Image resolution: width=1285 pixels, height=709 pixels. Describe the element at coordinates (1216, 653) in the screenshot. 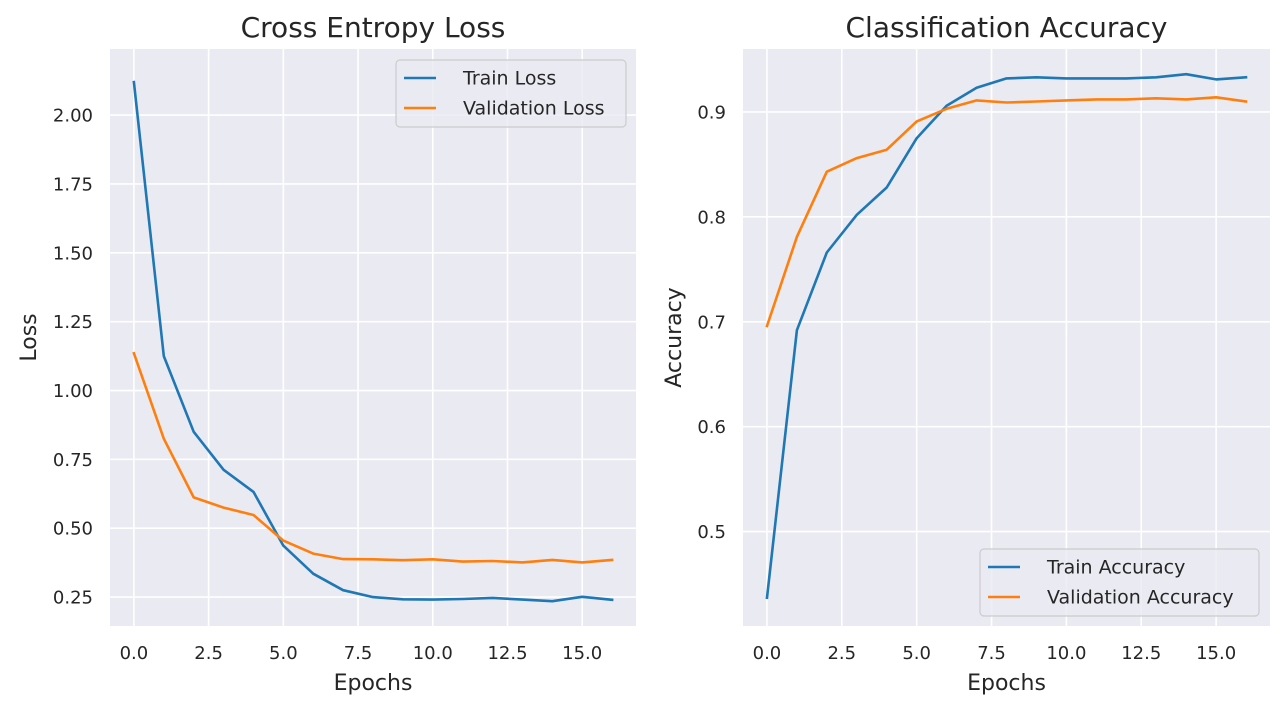

I see `accuracy-x-tick-label: 15.0` at that location.